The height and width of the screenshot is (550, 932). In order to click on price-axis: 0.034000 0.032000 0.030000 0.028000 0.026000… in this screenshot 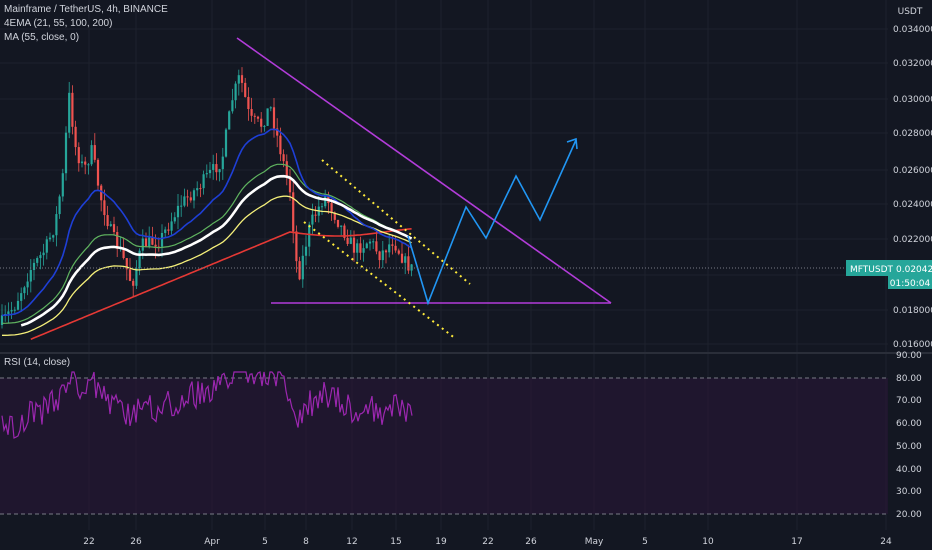, I will do `click(912, 187)`.